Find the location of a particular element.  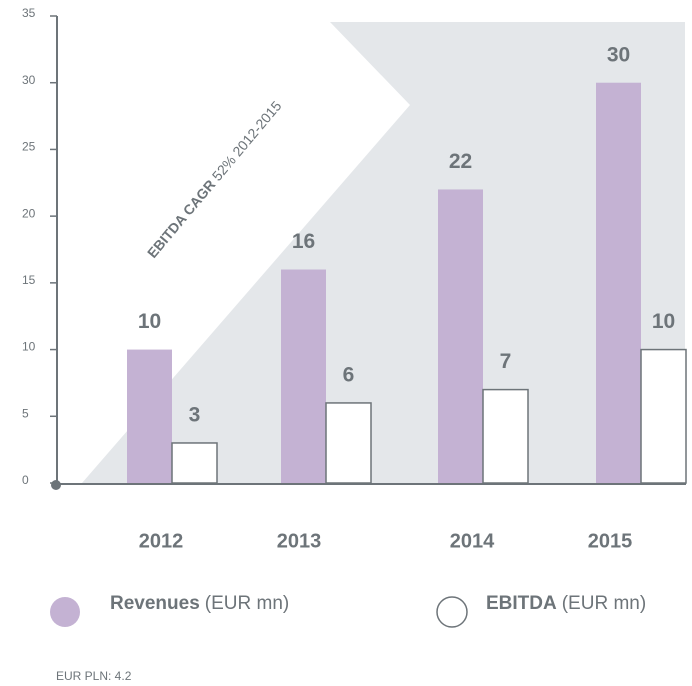

data-label: 7 is located at coordinates (506, 361).